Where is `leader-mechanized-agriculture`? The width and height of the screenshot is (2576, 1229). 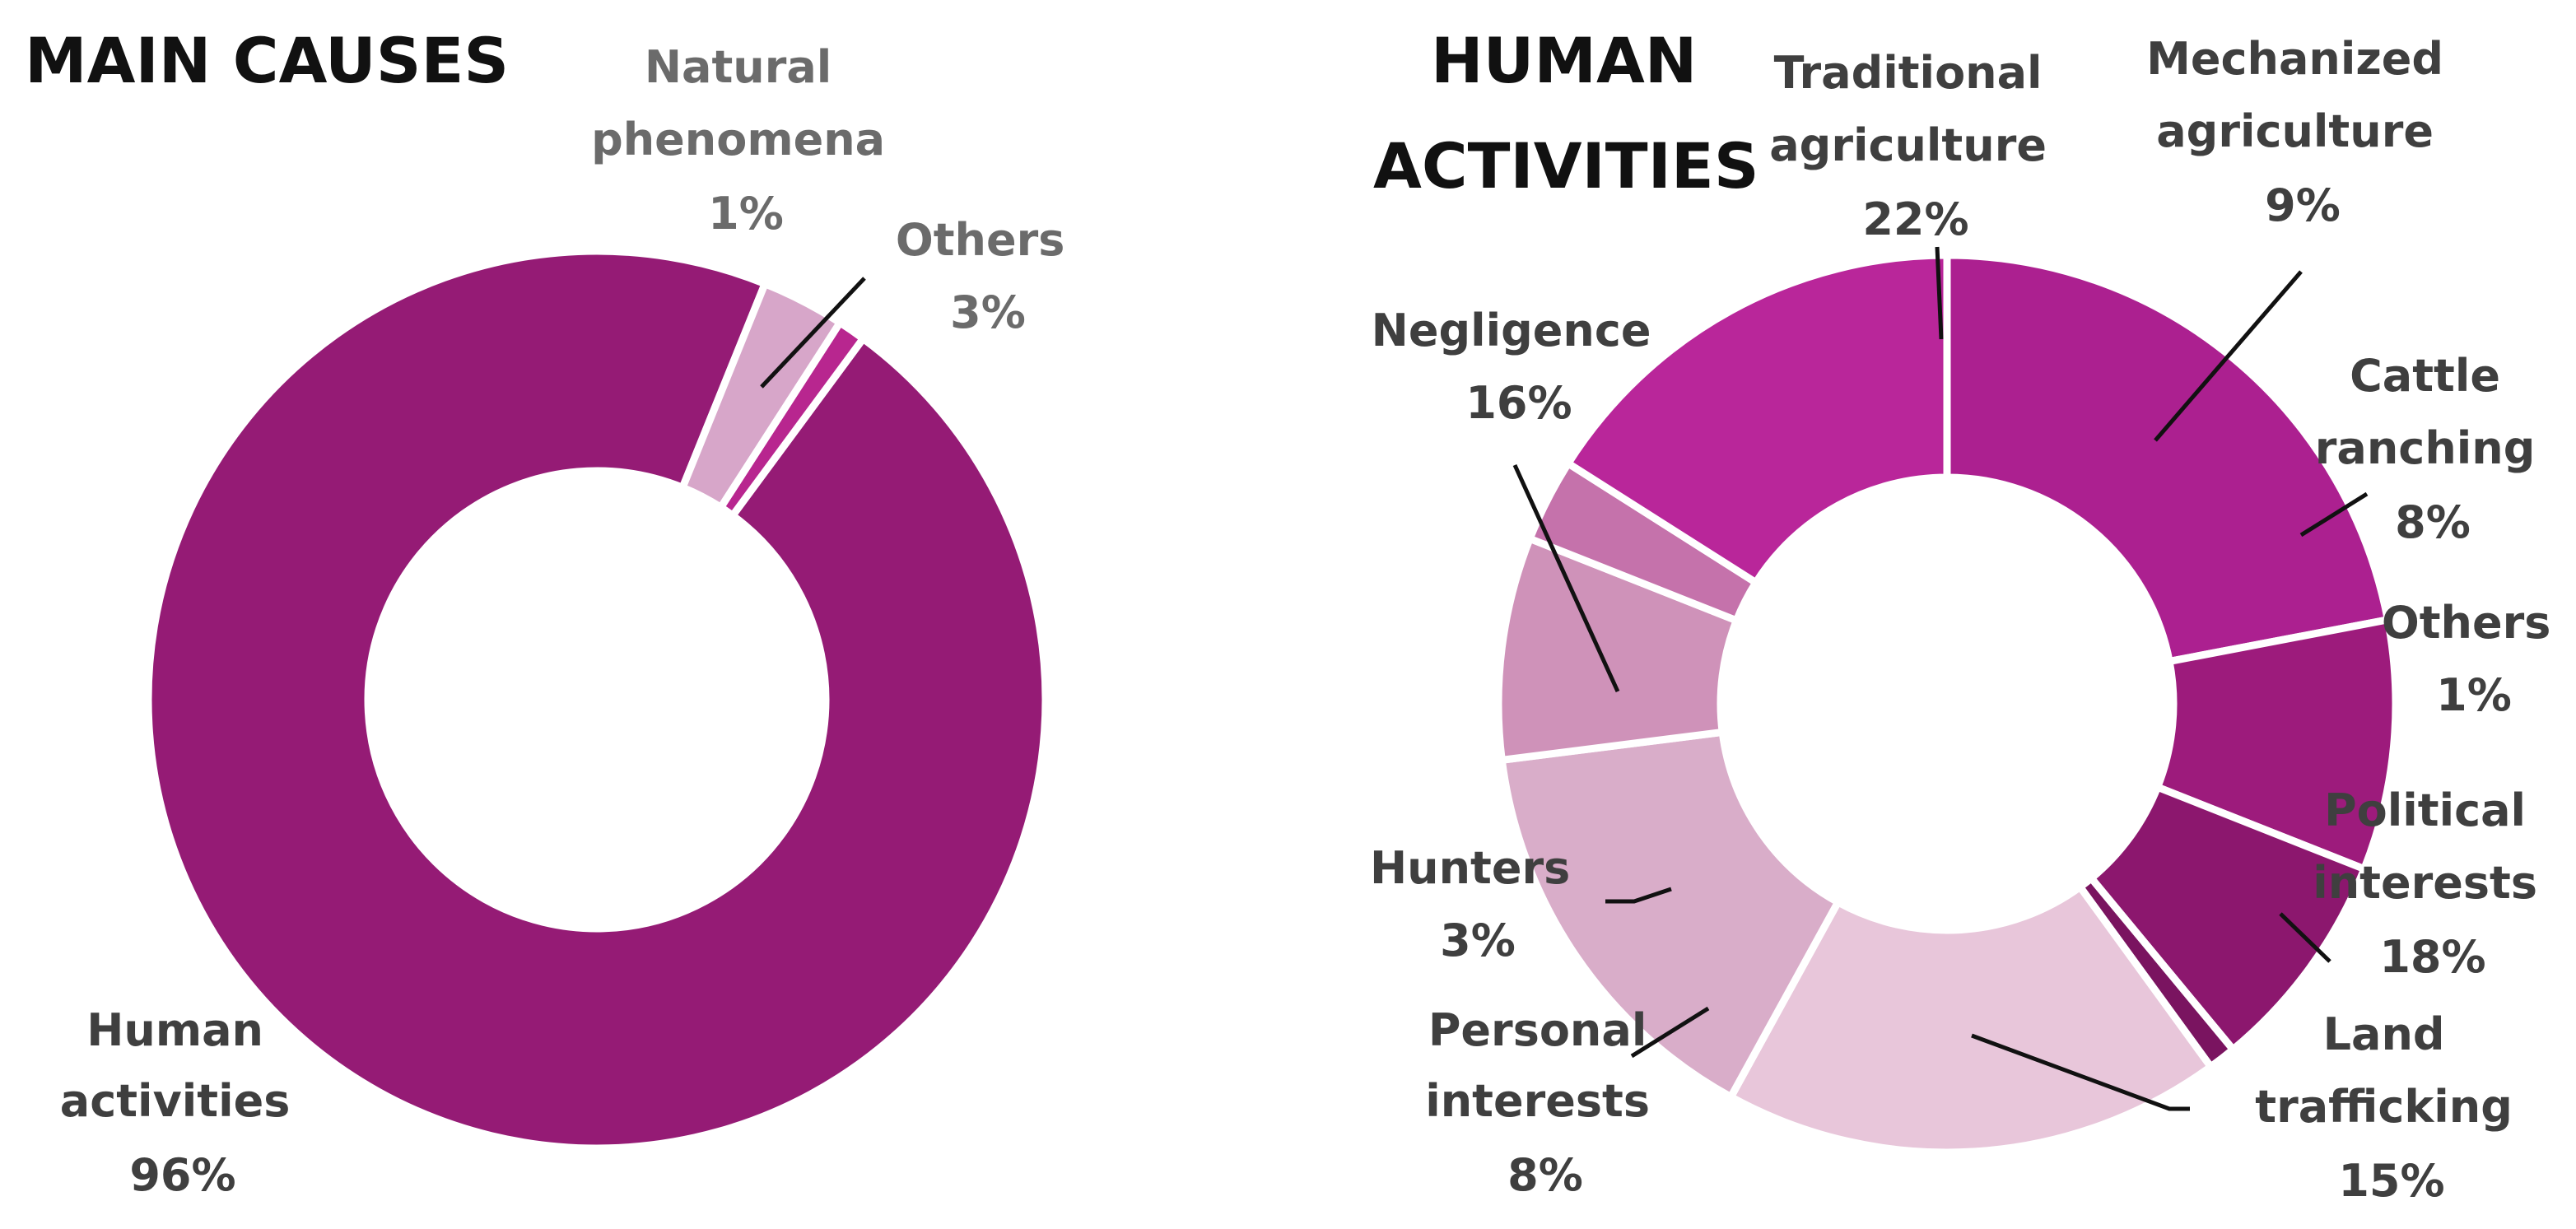 leader-mechanized-agriculture is located at coordinates (2228, 356).